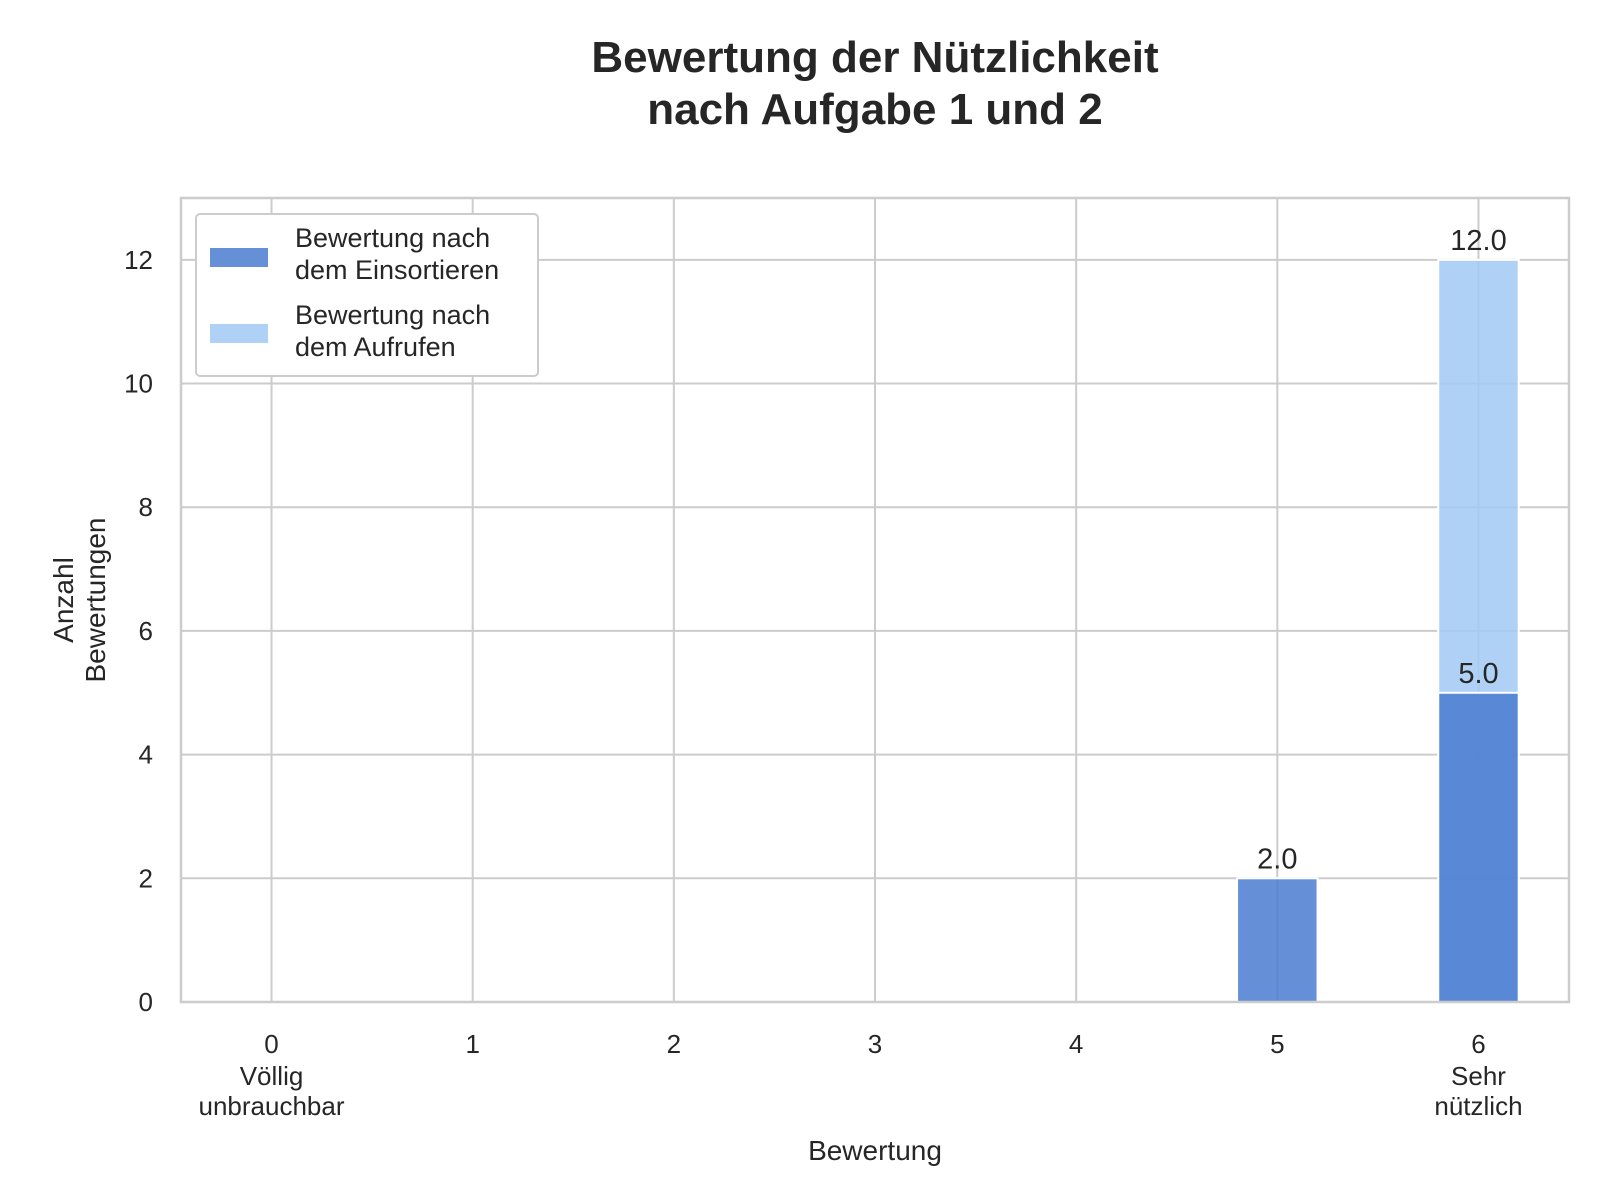 The height and width of the screenshot is (1200, 1600). Describe the element at coordinates (875, 1044) in the screenshot. I see `x-tick-label: 3` at that location.